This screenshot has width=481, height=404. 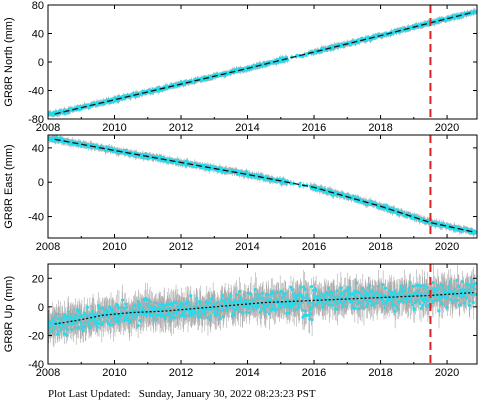 What do you see at coordinates (48, 128) in the screenshot?
I see `north-x-tick-label: 2008` at bounding box center [48, 128].